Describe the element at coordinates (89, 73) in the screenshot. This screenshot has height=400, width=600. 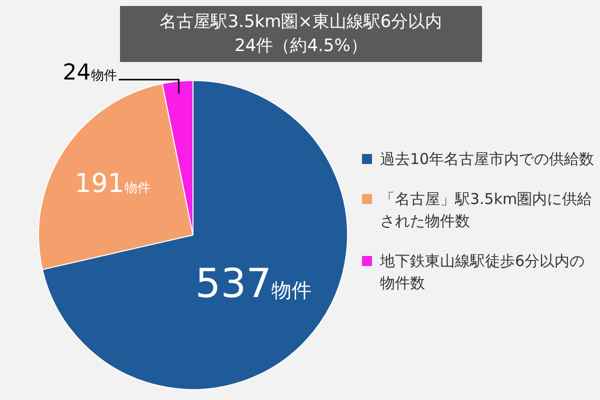
I see `data-label: 24物件` at that location.